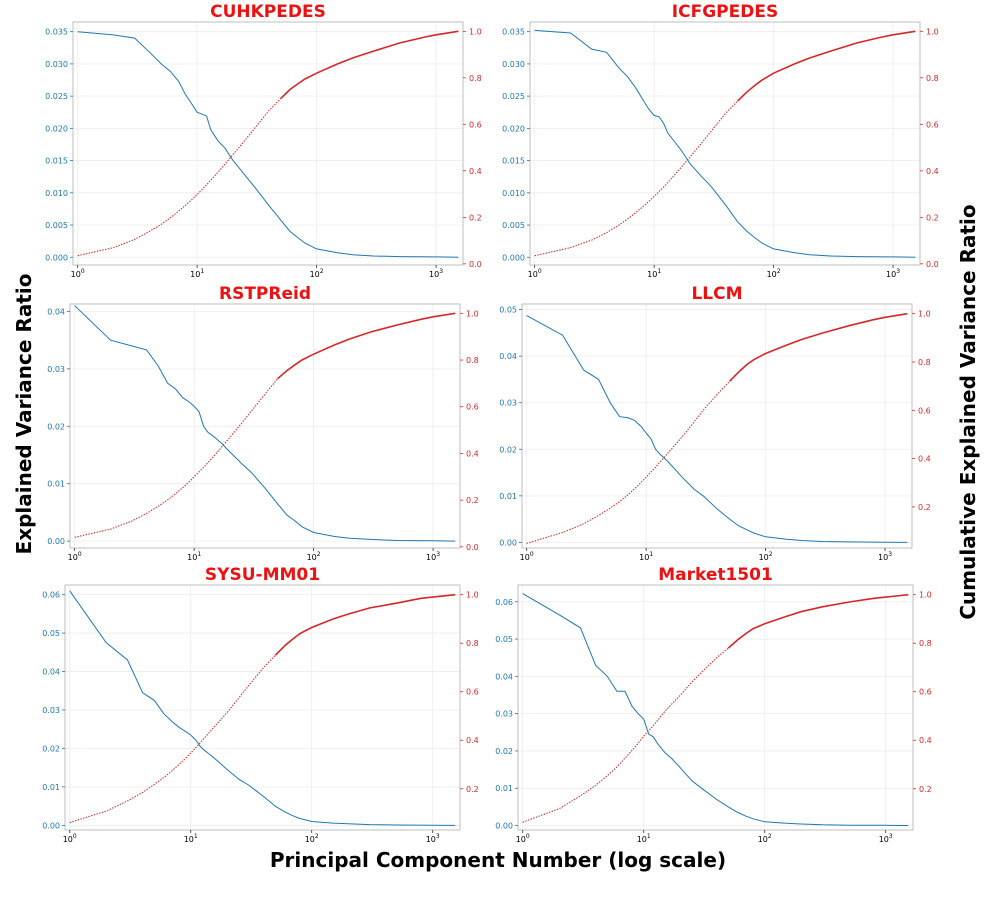 The height and width of the screenshot is (902, 996). What do you see at coordinates (513, 32) in the screenshot?
I see `y-tick-label: 0.035` at bounding box center [513, 32].